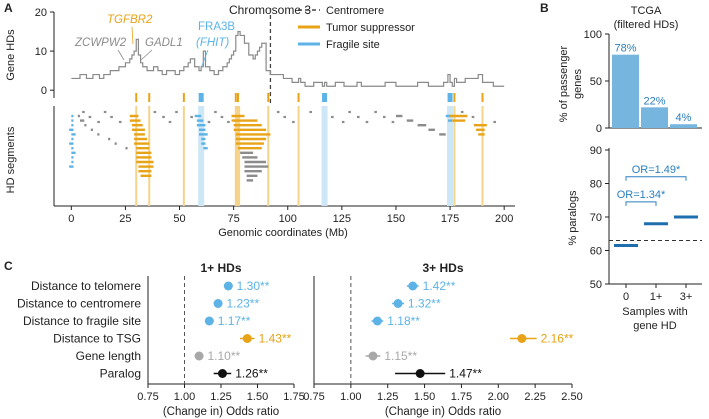  Describe the element at coordinates (220, 268) in the screenshot. I see `c-subplot-title-0: 1+ HDs` at that location.